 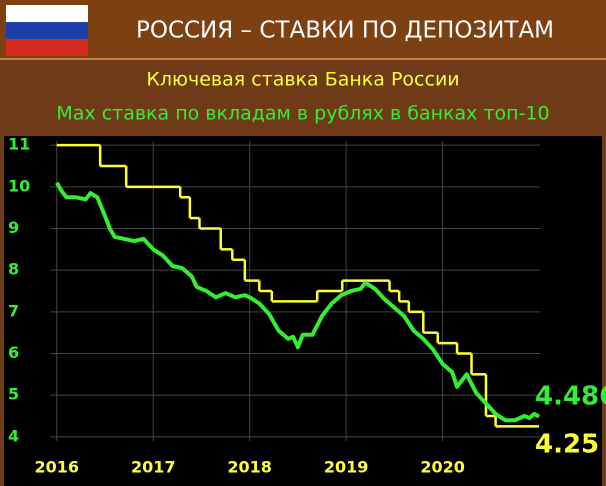 What do you see at coordinates (19, 144) in the screenshot?
I see `y-tick-label: 11` at bounding box center [19, 144].